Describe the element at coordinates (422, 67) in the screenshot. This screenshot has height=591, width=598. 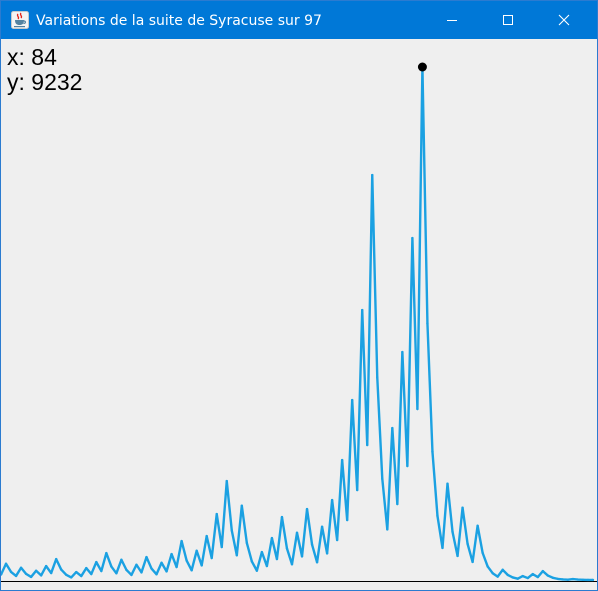
I see `highlight-marker` at that location.